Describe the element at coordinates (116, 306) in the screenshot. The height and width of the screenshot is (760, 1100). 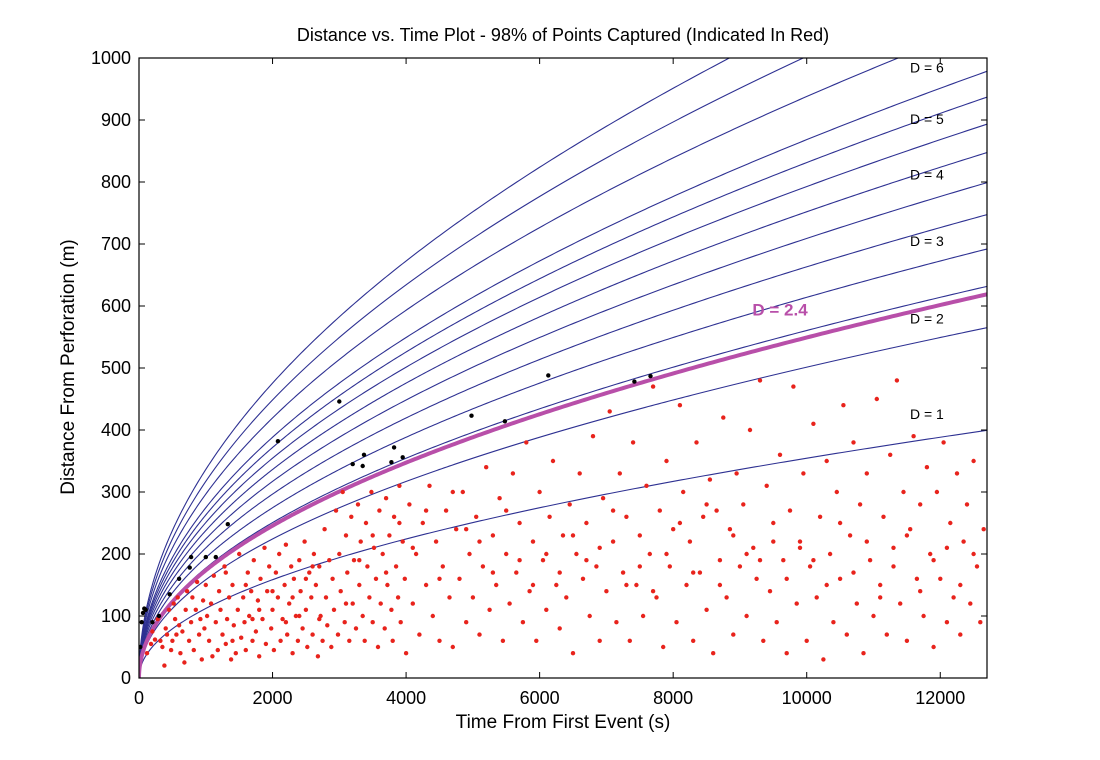
I see `y-tick-label: 600` at that location.